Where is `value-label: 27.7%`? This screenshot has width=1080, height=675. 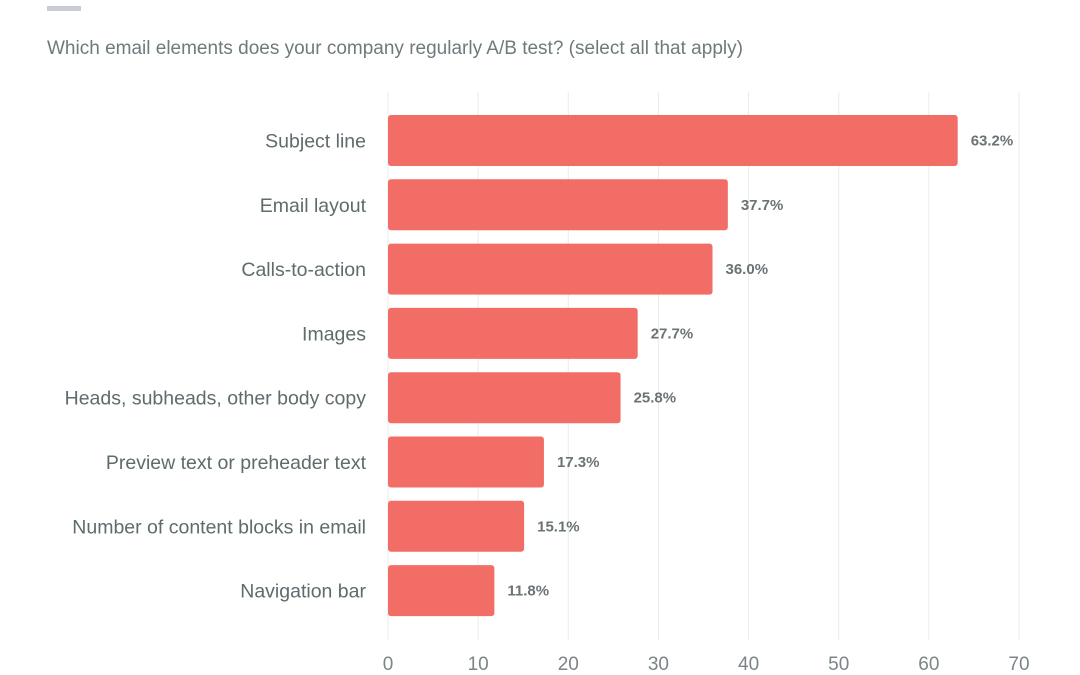 value-label: 27.7% is located at coordinates (672, 333).